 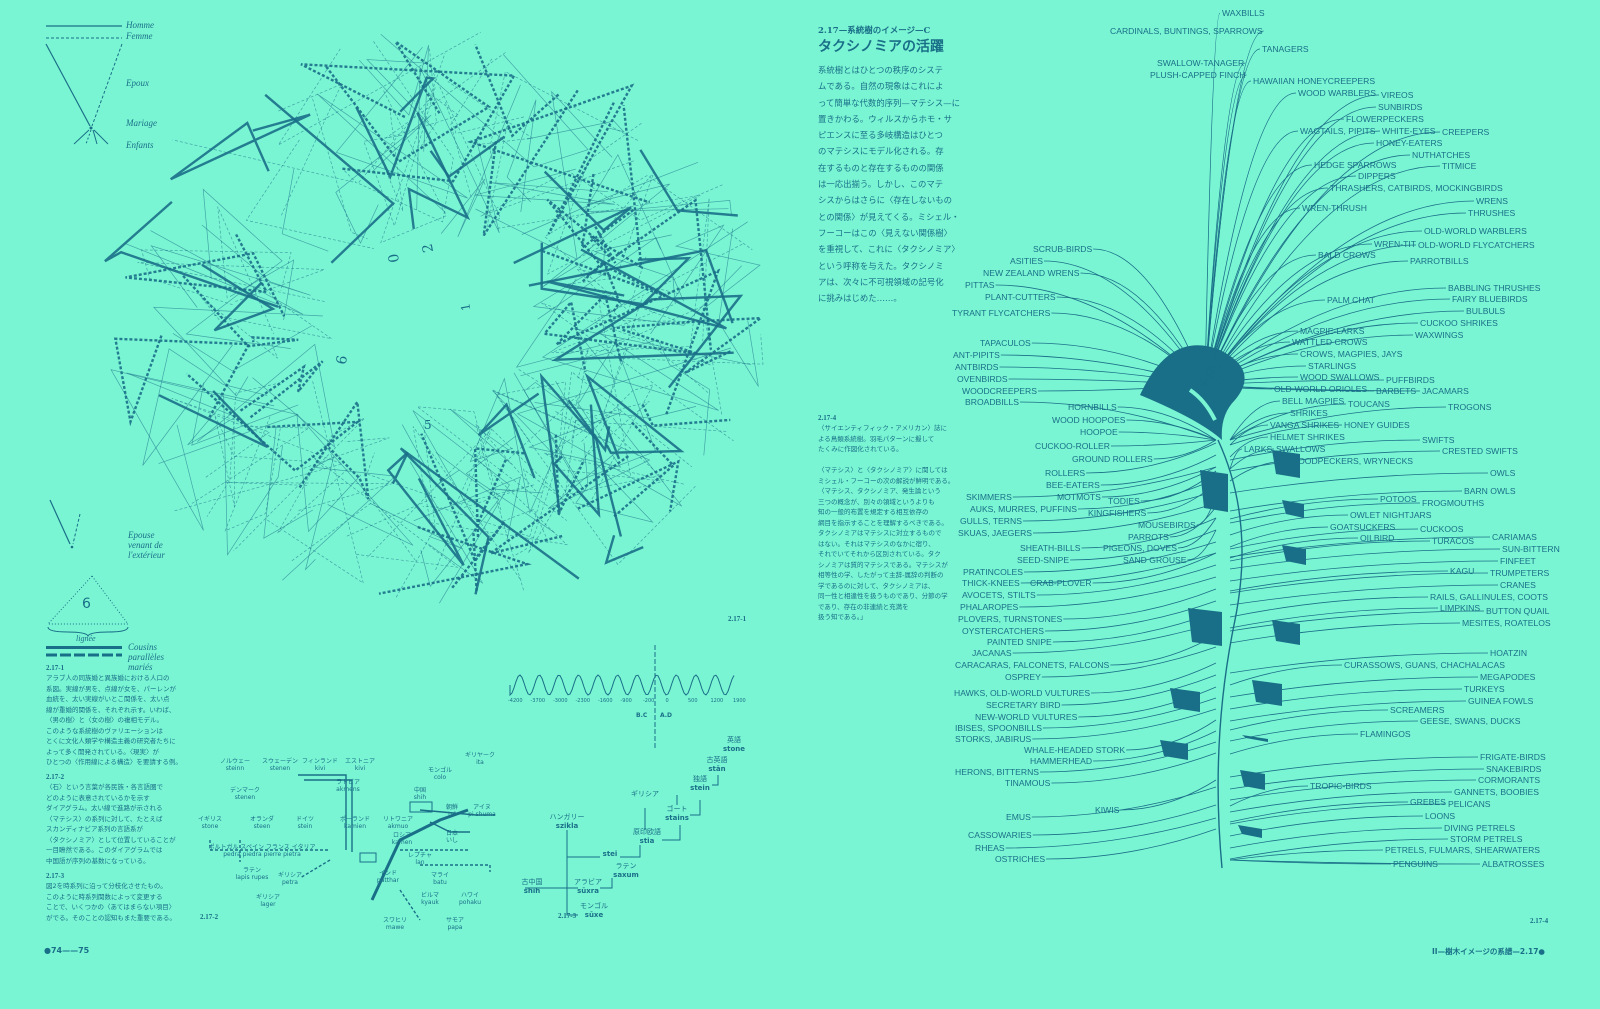 I want to click on bird-family-label: SECRETARY BIRD, so click(x=1023, y=705).